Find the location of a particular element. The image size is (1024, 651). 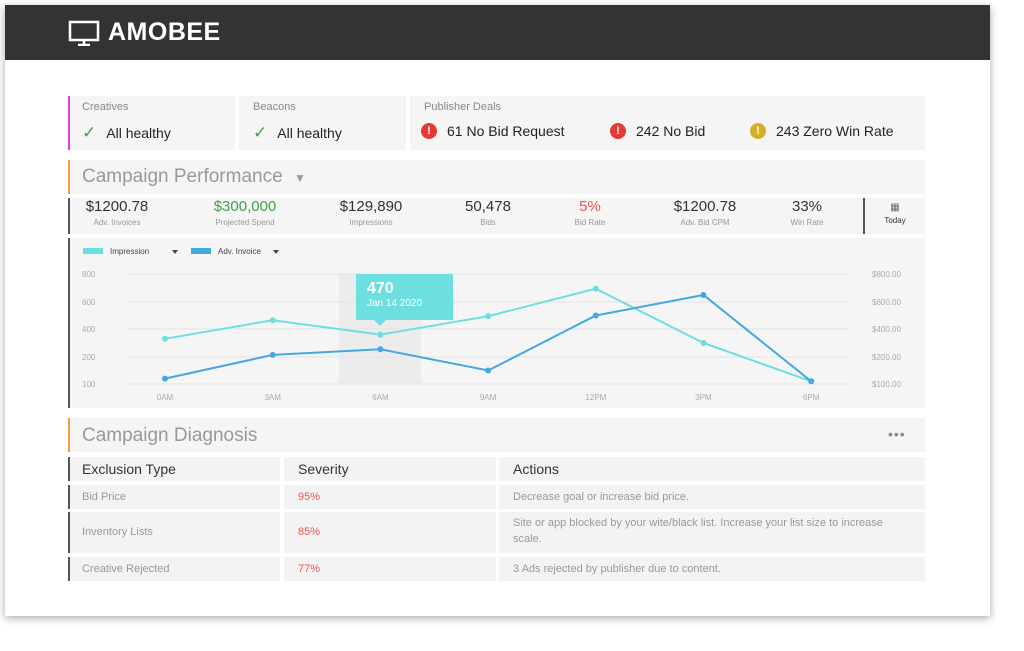

alert-text: 242 No Bid is located at coordinates (671, 131).